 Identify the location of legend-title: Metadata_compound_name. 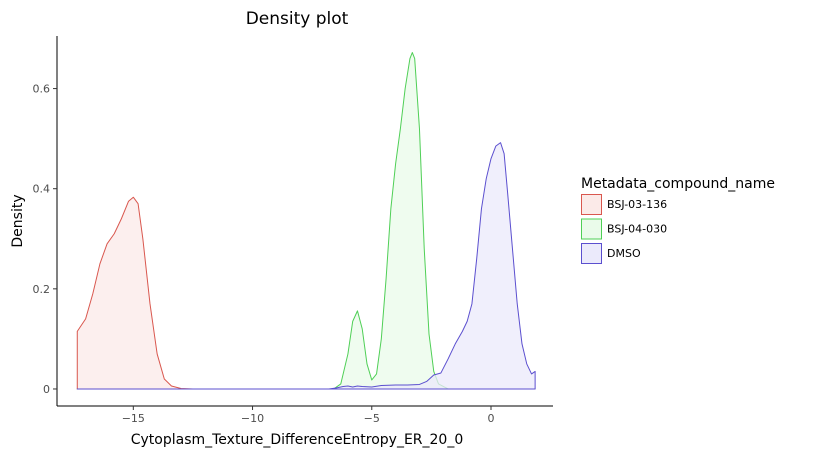
(678, 184).